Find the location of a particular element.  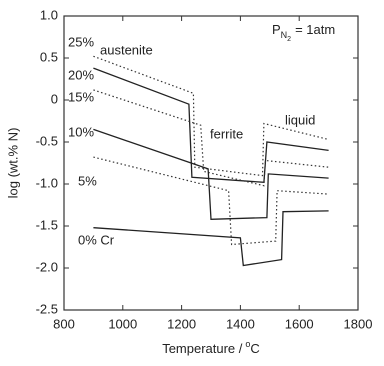

x-tick-label: 1200 is located at coordinates (181, 323).